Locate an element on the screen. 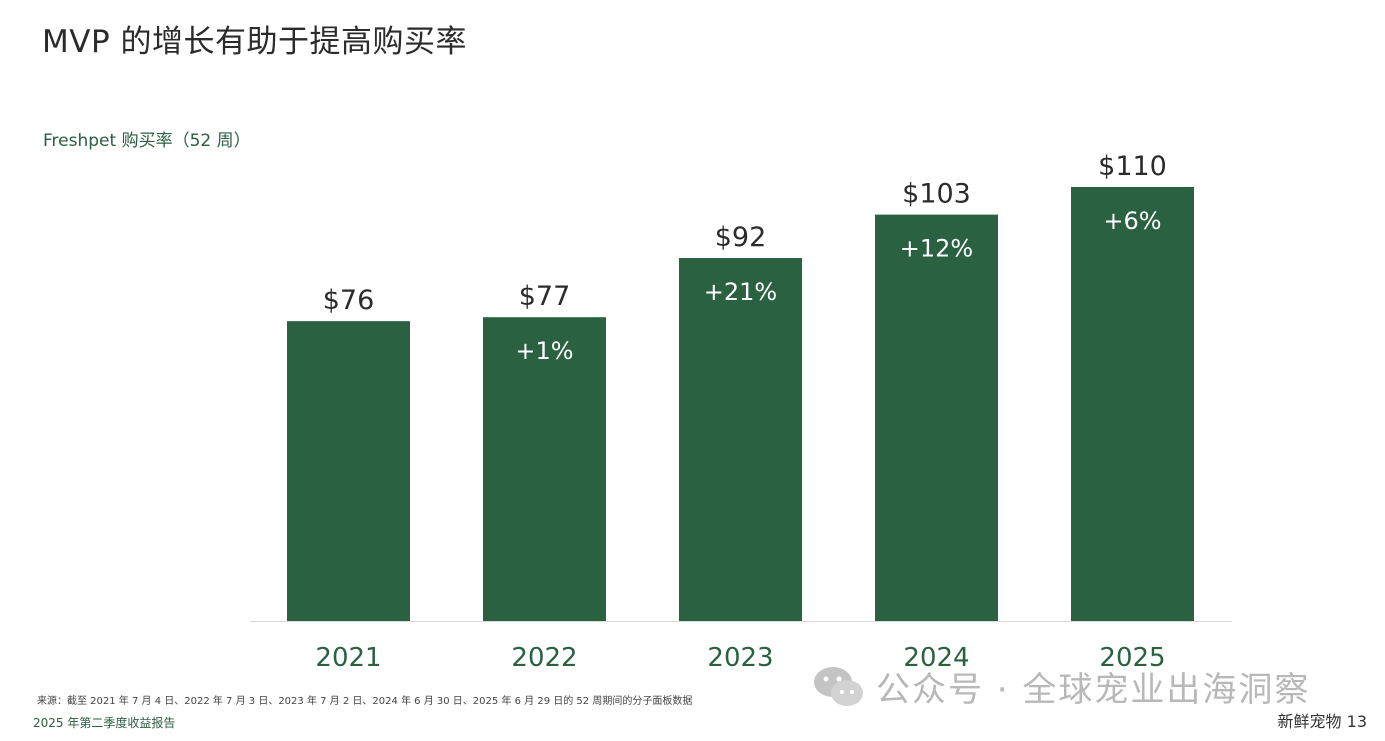 This screenshot has height=741, width=1385. x-tick-label-2023: 2023 is located at coordinates (740, 658).